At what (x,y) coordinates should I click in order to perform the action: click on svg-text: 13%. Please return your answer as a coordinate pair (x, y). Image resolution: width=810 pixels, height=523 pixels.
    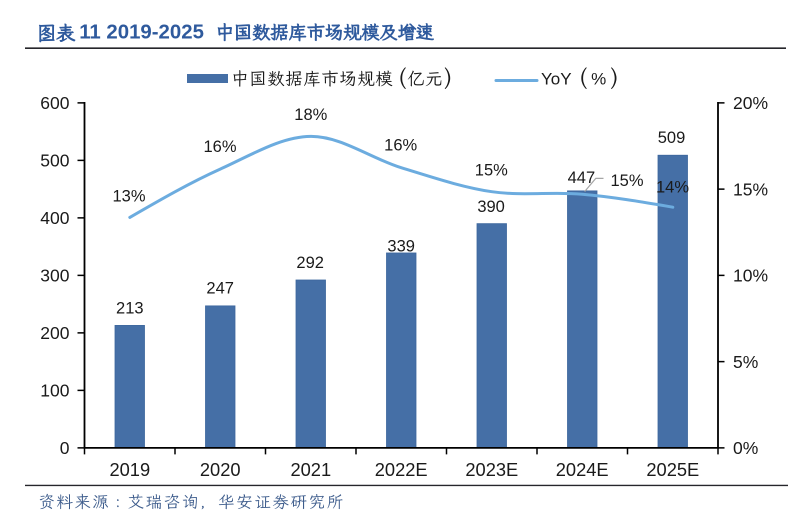
    Looking at the image, I should click on (128, 196).